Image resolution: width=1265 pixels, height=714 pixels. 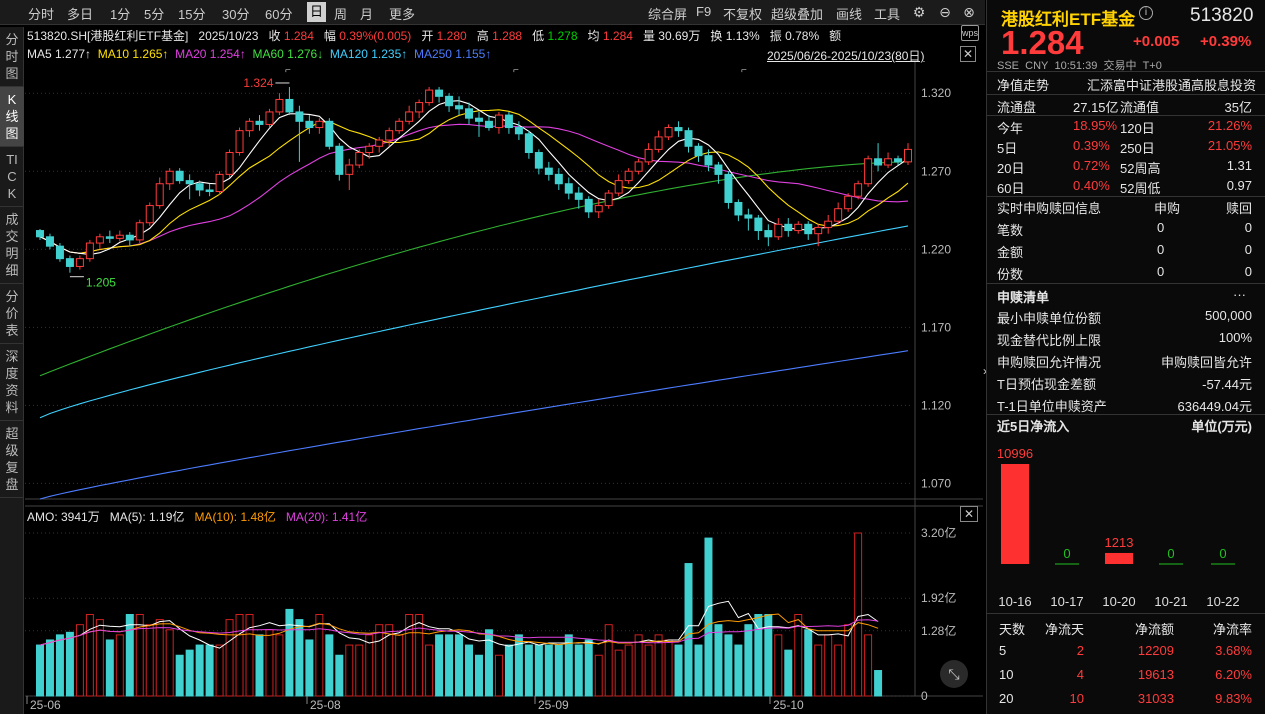 What do you see at coordinates (80, 14) in the screenshot?
I see `period-1: 多日` at bounding box center [80, 14].